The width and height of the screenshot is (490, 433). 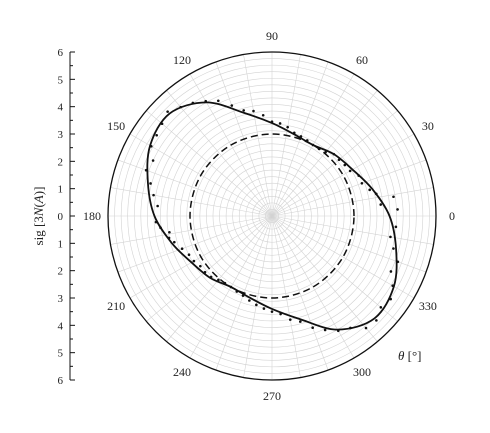 I want to click on angle-tick-label: 120, so click(x=182, y=60).